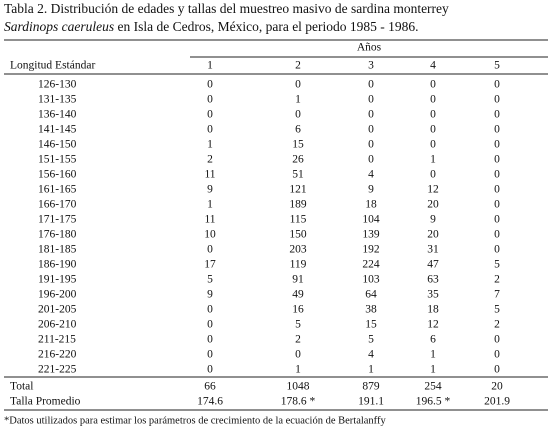 This screenshot has height=429, width=552. I want to click on table-cell: 104, so click(371, 220).